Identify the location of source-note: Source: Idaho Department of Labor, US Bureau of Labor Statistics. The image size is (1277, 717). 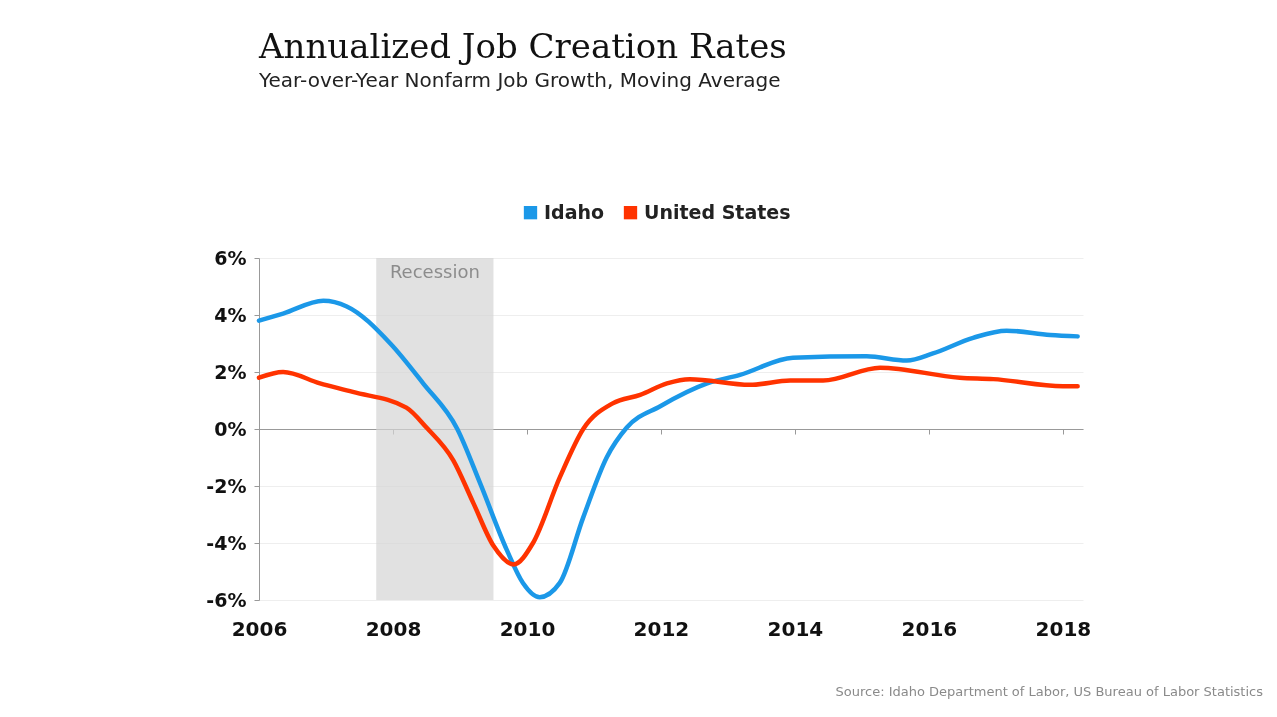
(1049, 691).